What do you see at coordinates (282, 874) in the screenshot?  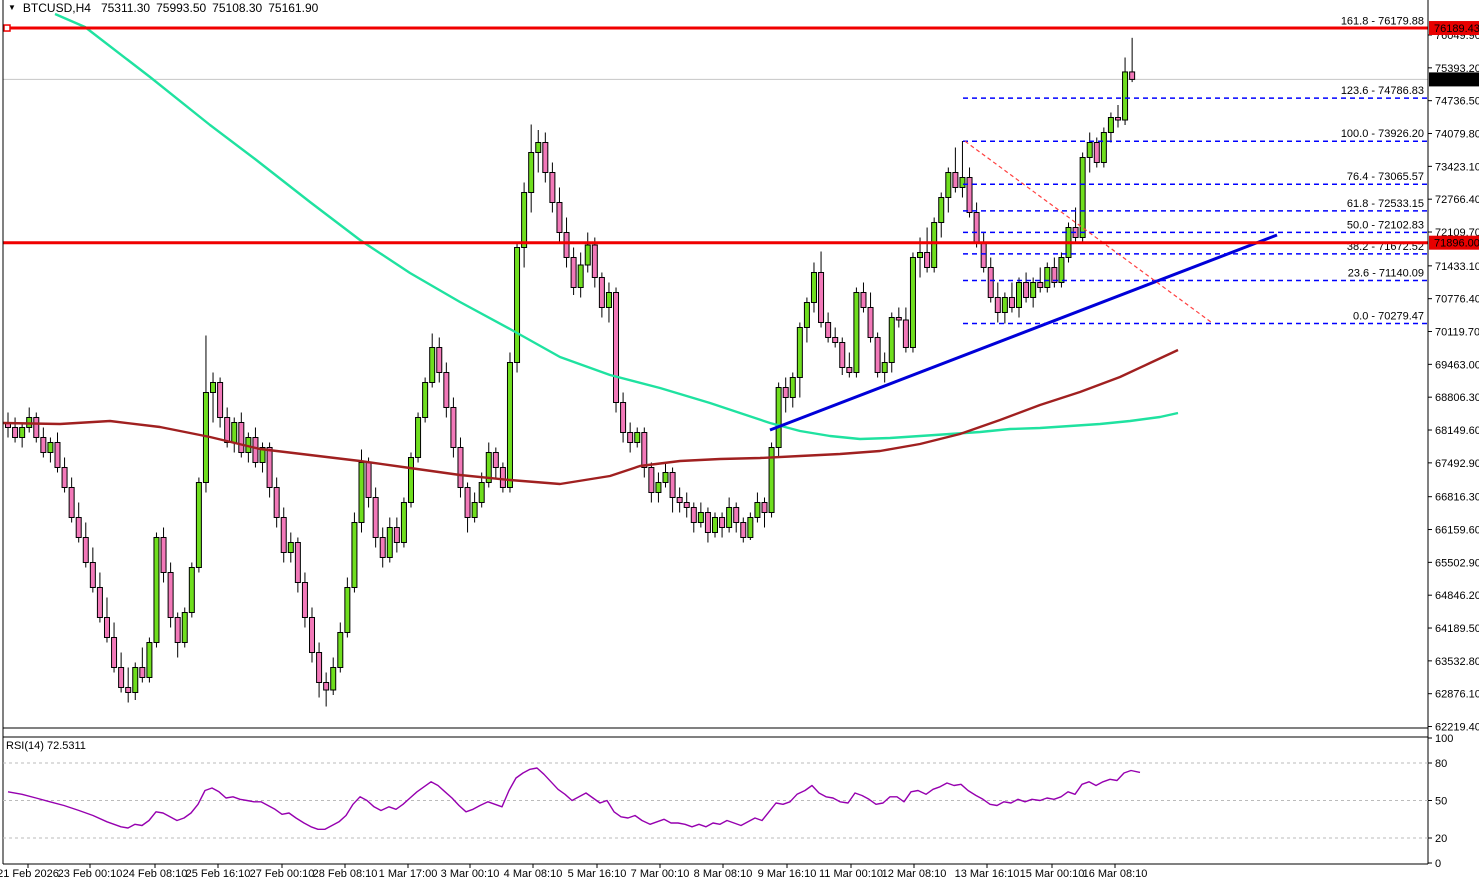 I see `date-label: 27 Feb 00:10` at bounding box center [282, 874].